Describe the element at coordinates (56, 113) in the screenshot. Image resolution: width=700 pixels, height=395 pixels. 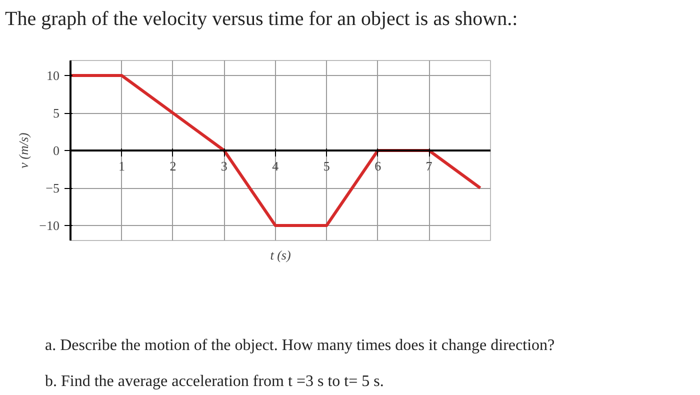
I see `y-tick-label: 5` at that location.